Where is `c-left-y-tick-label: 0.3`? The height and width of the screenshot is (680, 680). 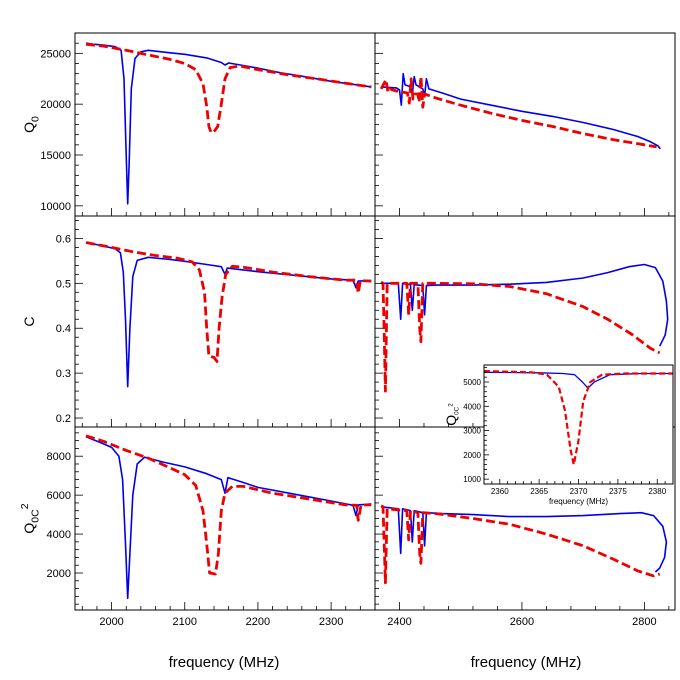
c-left-y-tick-label: 0.3 is located at coordinates (63, 374).